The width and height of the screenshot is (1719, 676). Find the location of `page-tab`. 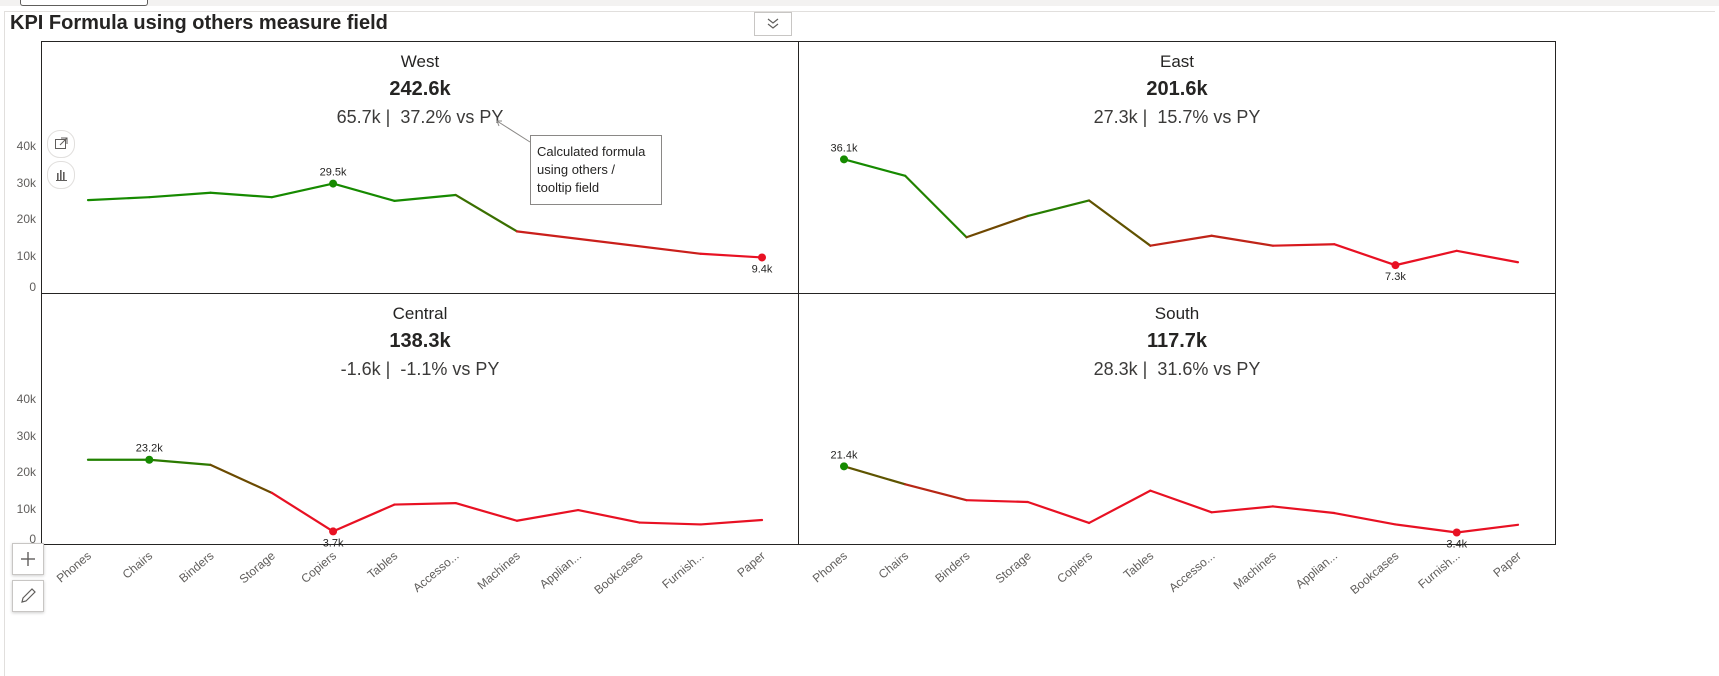

page-tab is located at coordinates (84, 3).